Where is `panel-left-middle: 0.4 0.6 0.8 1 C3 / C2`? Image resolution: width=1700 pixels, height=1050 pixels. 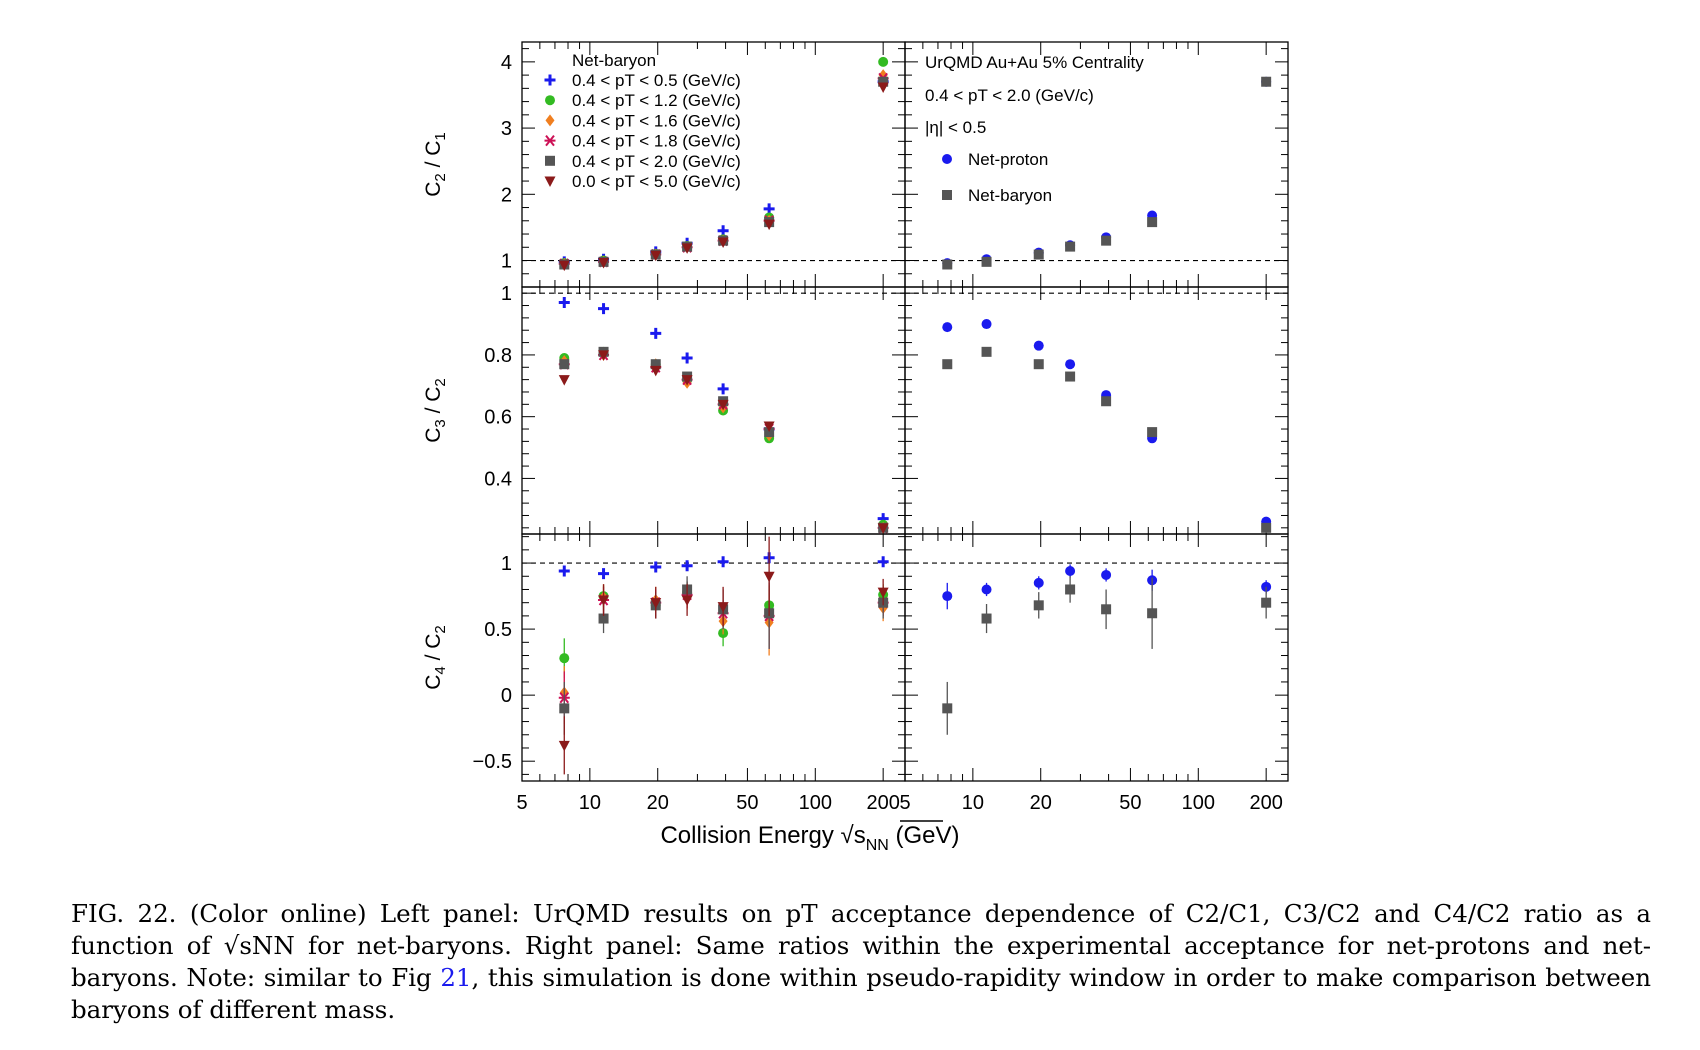 panel-left-middle: 0.4 0.6 0.8 1 C3 / C2 is located at coordinates (664, 409).